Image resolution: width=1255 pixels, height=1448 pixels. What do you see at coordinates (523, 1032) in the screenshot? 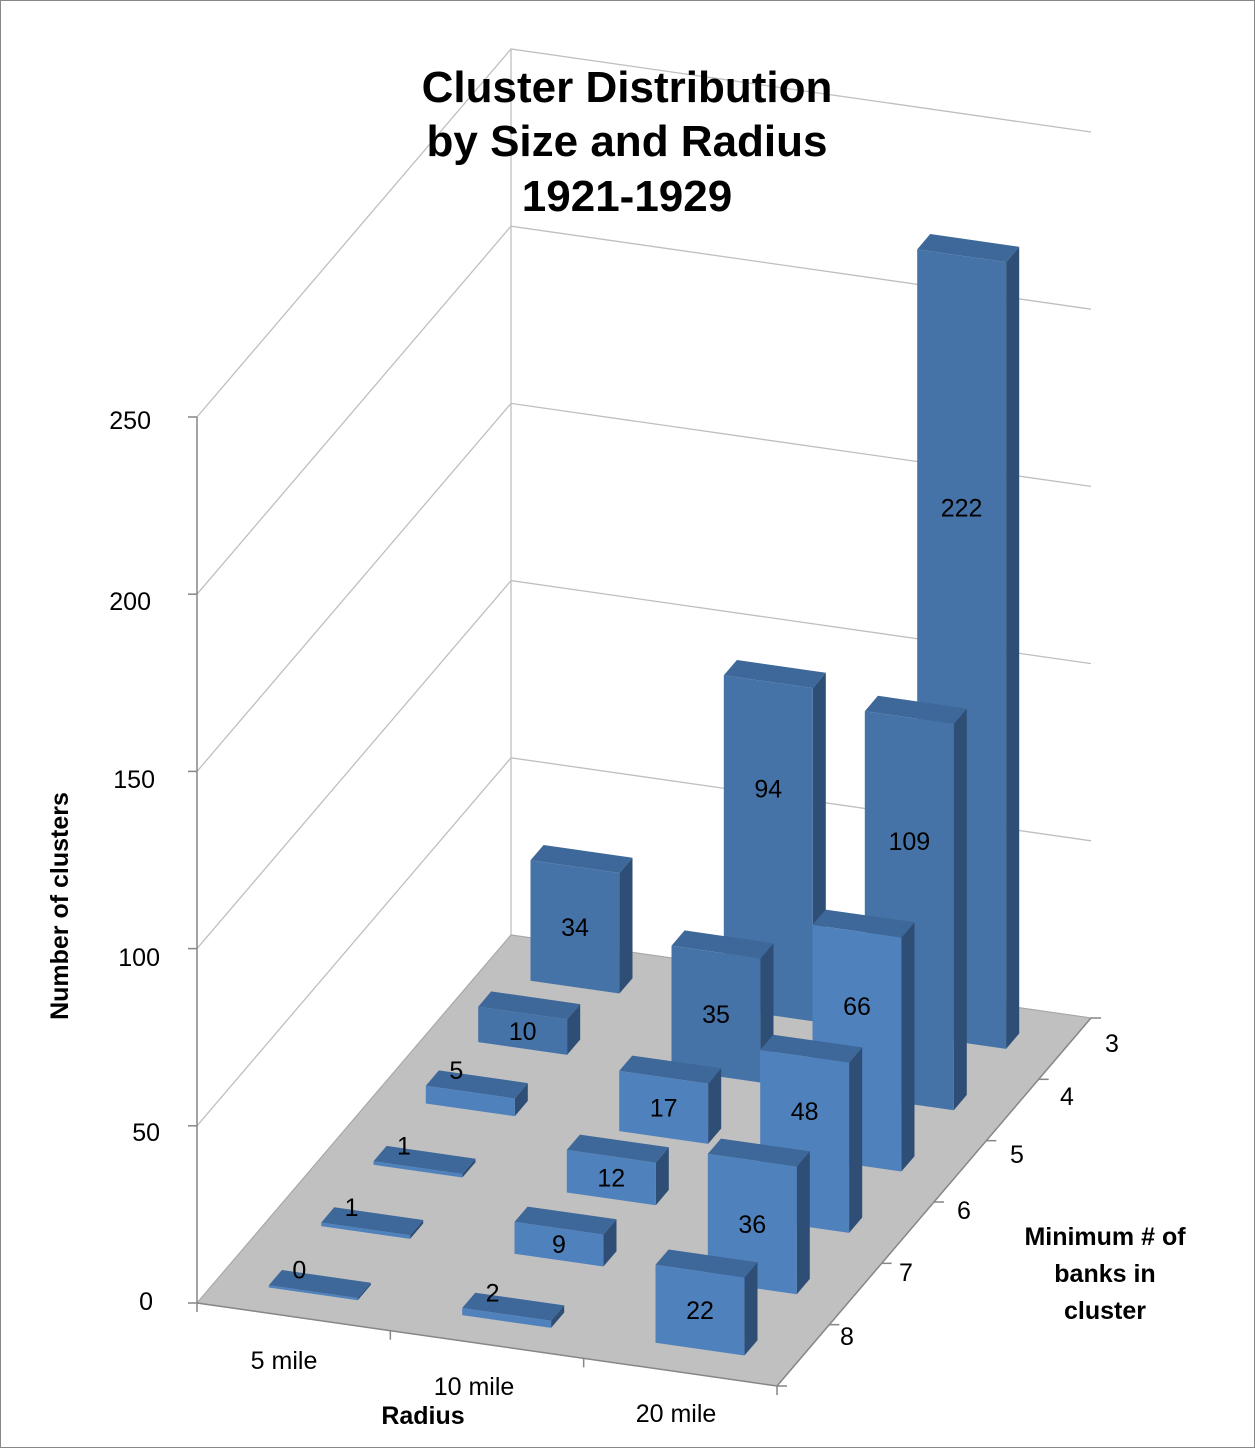
I see `bar-value-label: 10` at bounding box center [523, 1032].